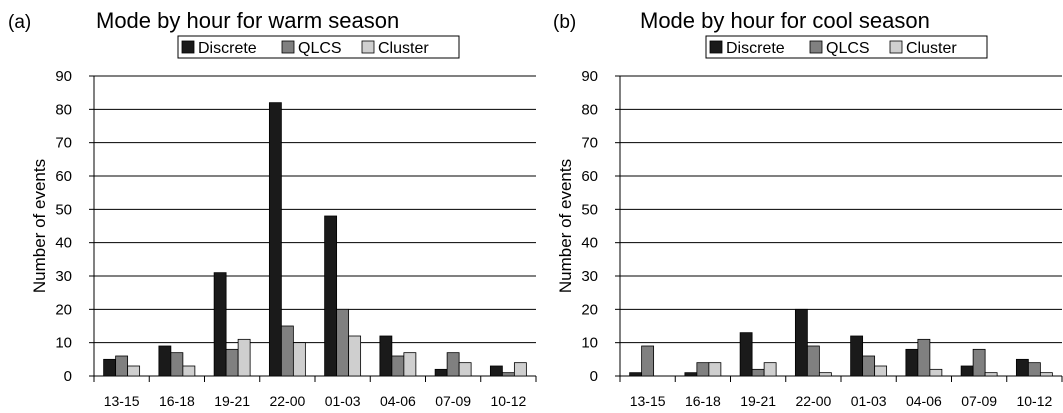 The image size is (1063, 413). I want to click on y-tick-label: 10, so click(589, 343).